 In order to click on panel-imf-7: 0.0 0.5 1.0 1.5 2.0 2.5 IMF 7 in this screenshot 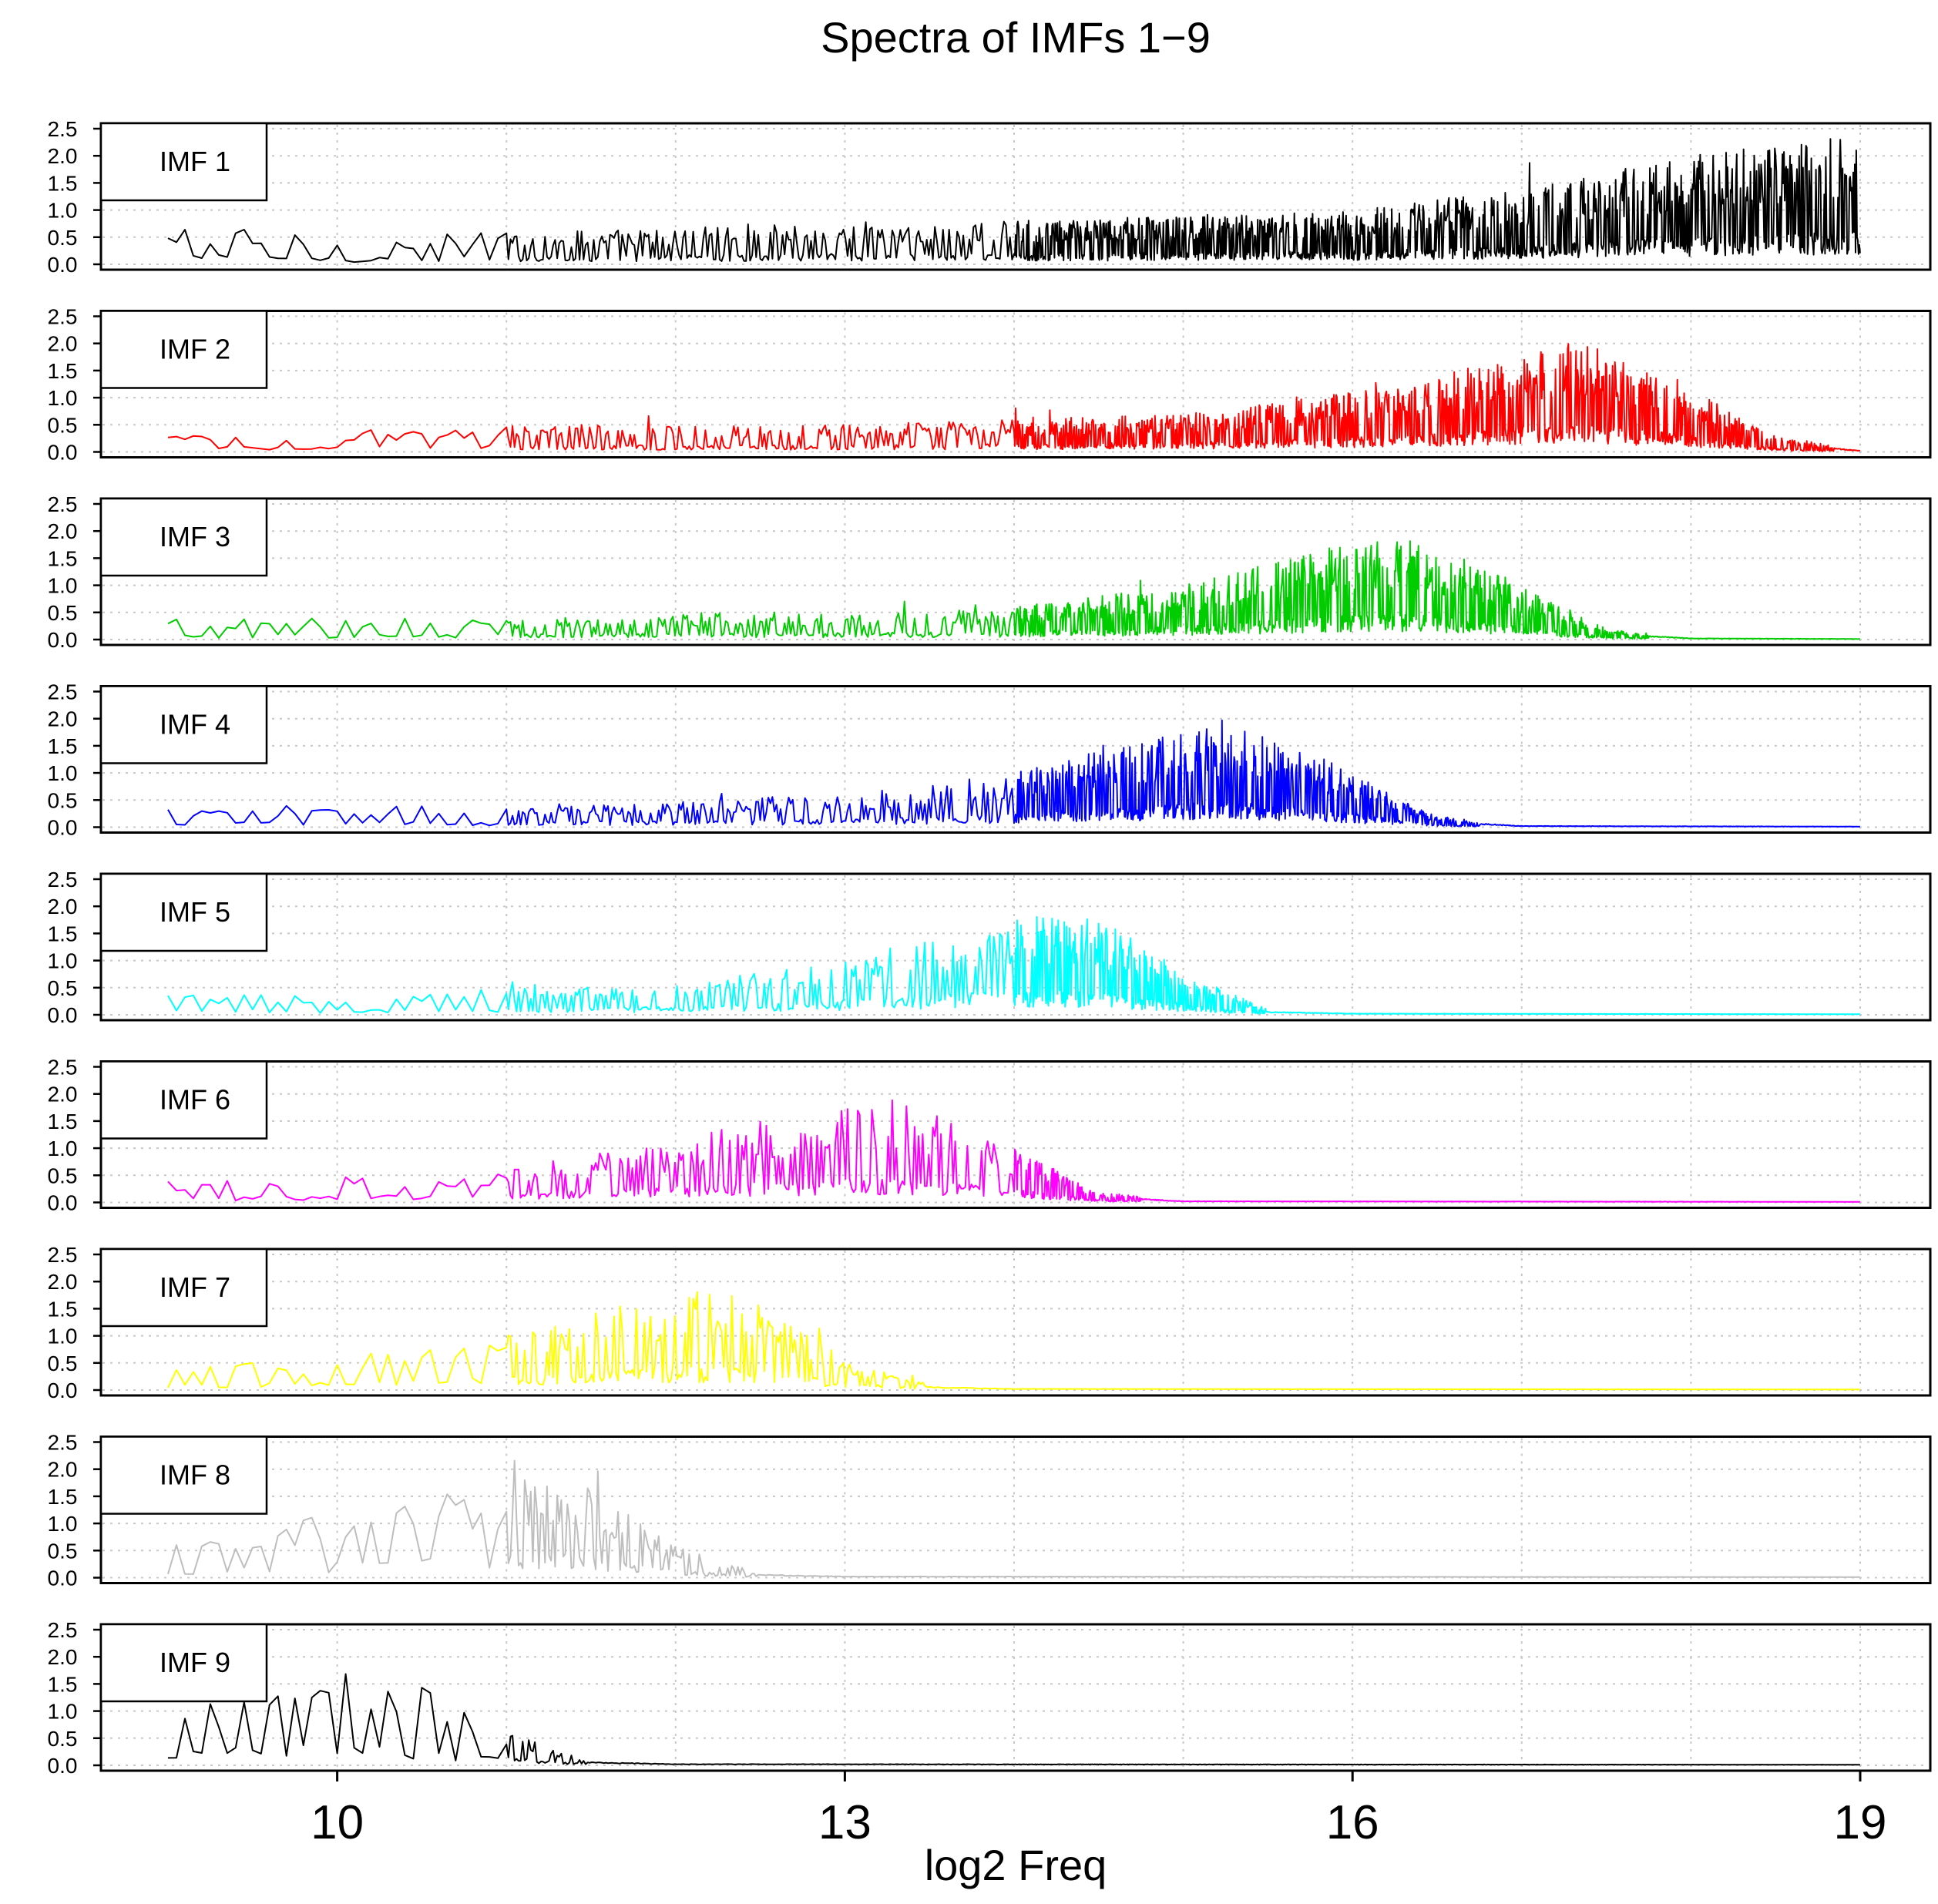, I will do `click(990, 1322)`.